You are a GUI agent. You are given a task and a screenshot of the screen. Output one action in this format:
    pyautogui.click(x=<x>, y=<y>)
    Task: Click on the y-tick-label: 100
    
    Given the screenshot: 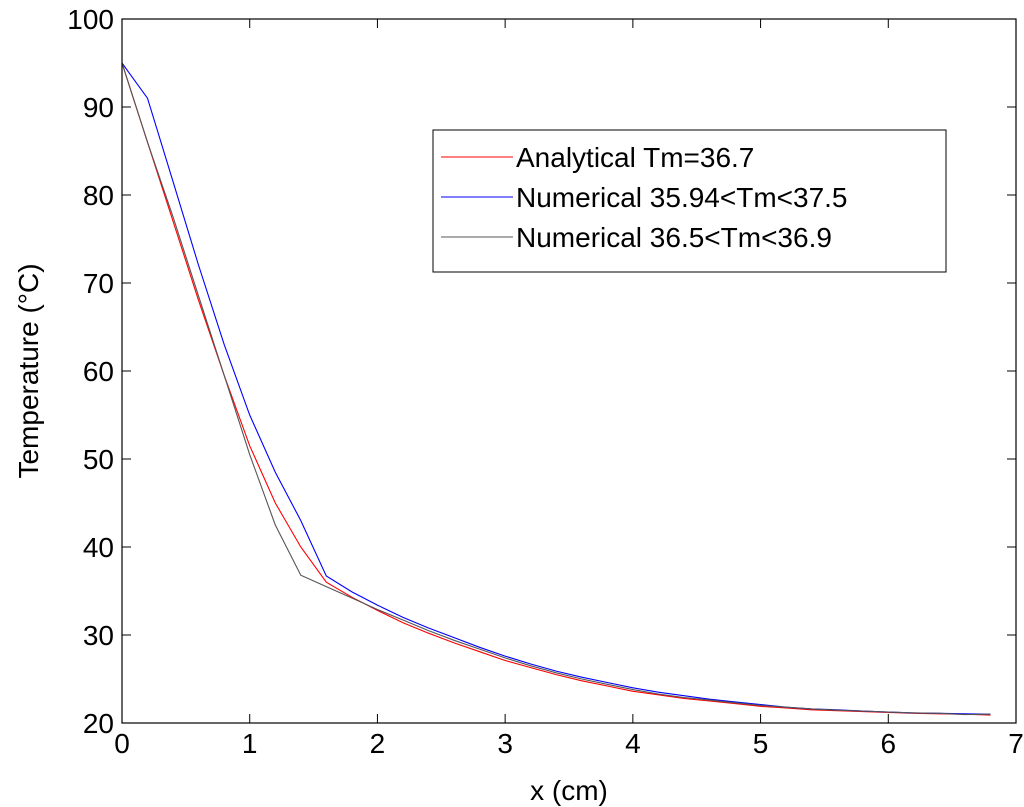 What is the action you would take?
    pyautogui.click(x=90, y=19)
    